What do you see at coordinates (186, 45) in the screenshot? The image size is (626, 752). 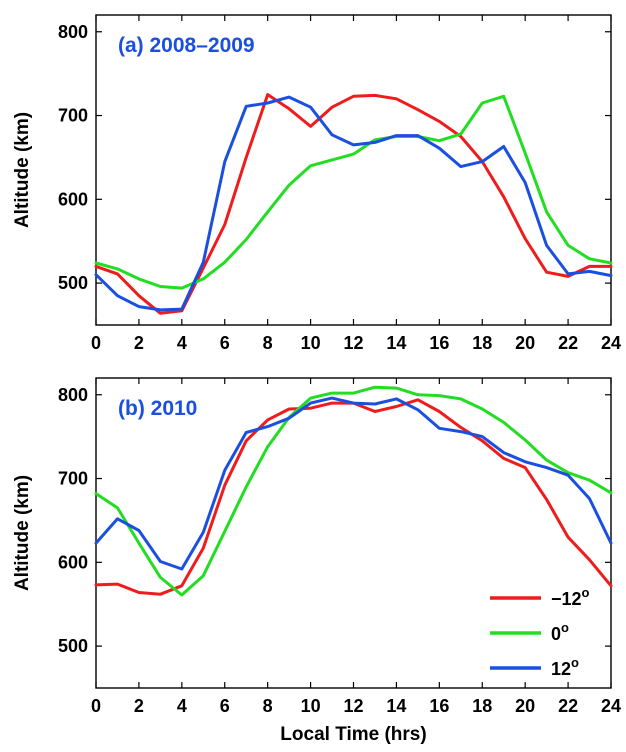 I see `panel-title: (a) 2008–2009` at bounding box center [186, 45].